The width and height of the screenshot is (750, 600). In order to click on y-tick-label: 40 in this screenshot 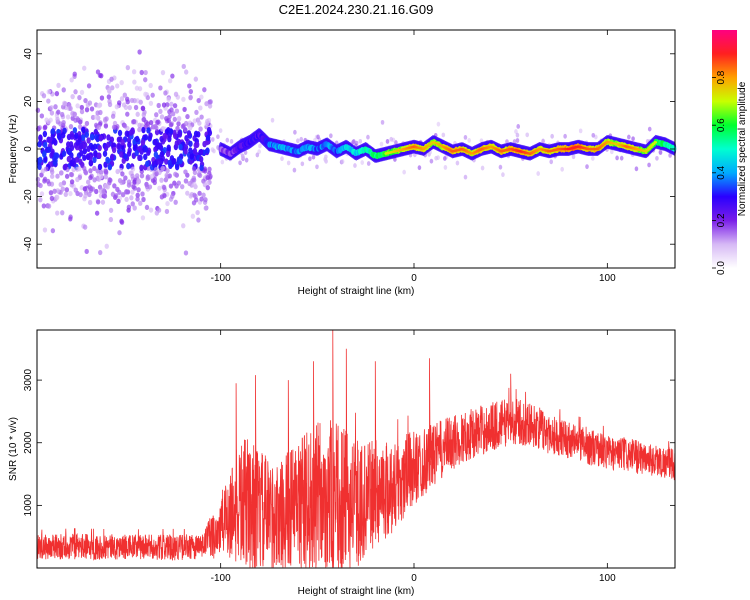, I will do `click(28, 54)`.